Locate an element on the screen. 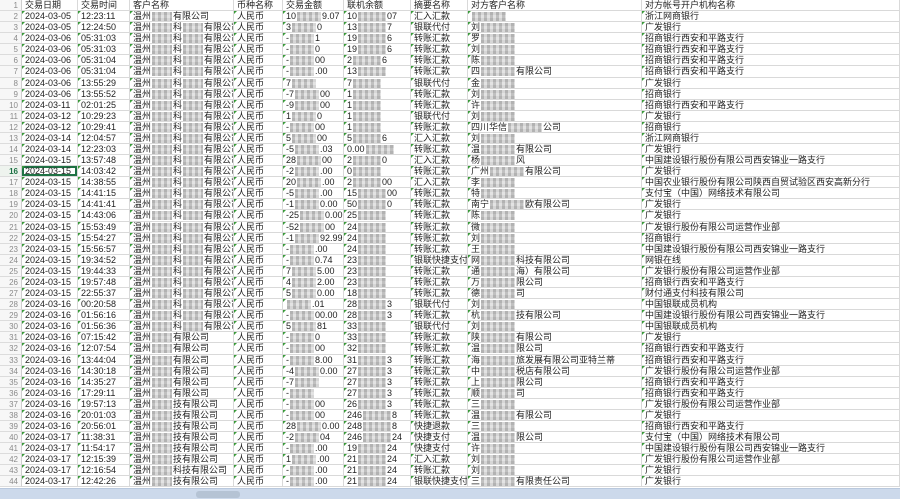 The width and height of the screenshot is (900, 499). cell-customer: 温州 技有限公司 is located at coordinates (182, 404).